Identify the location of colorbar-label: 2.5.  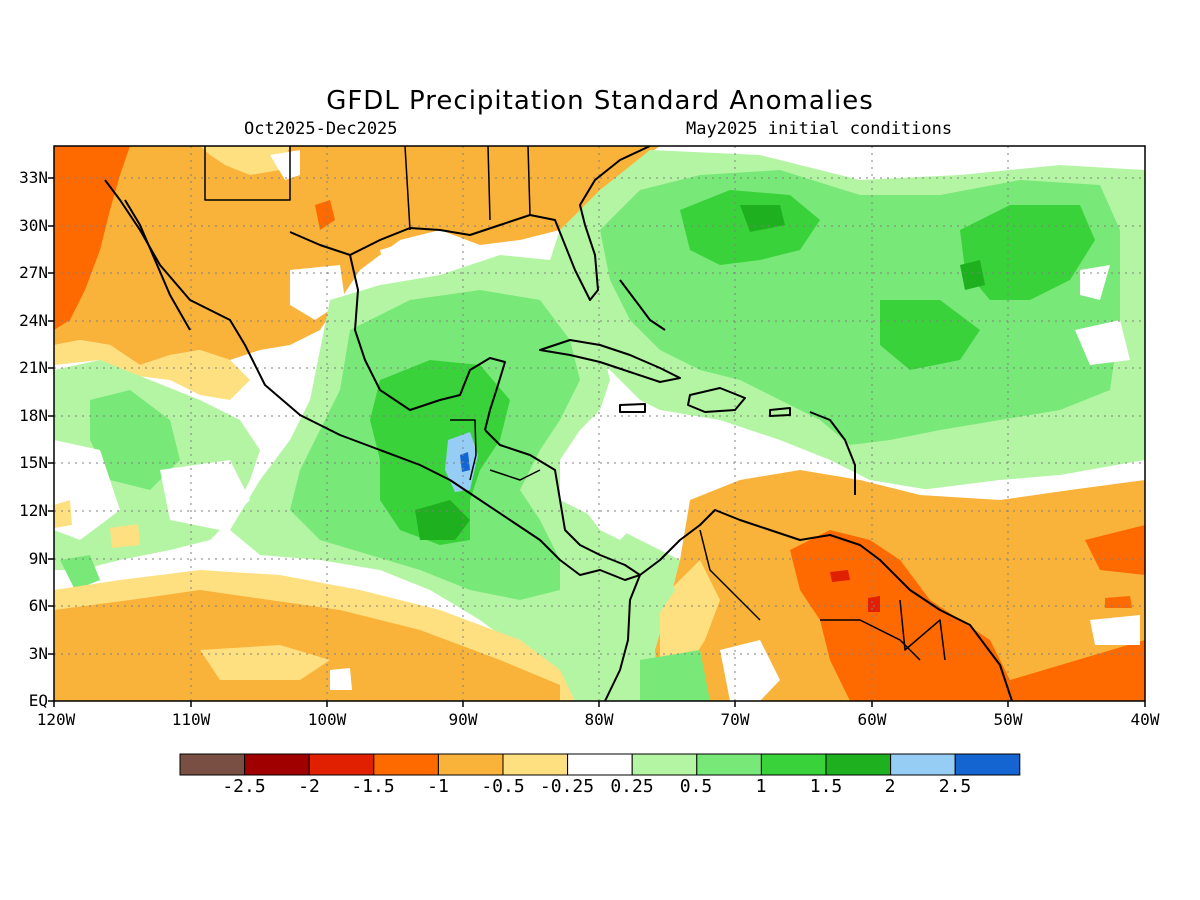
(955, 786).